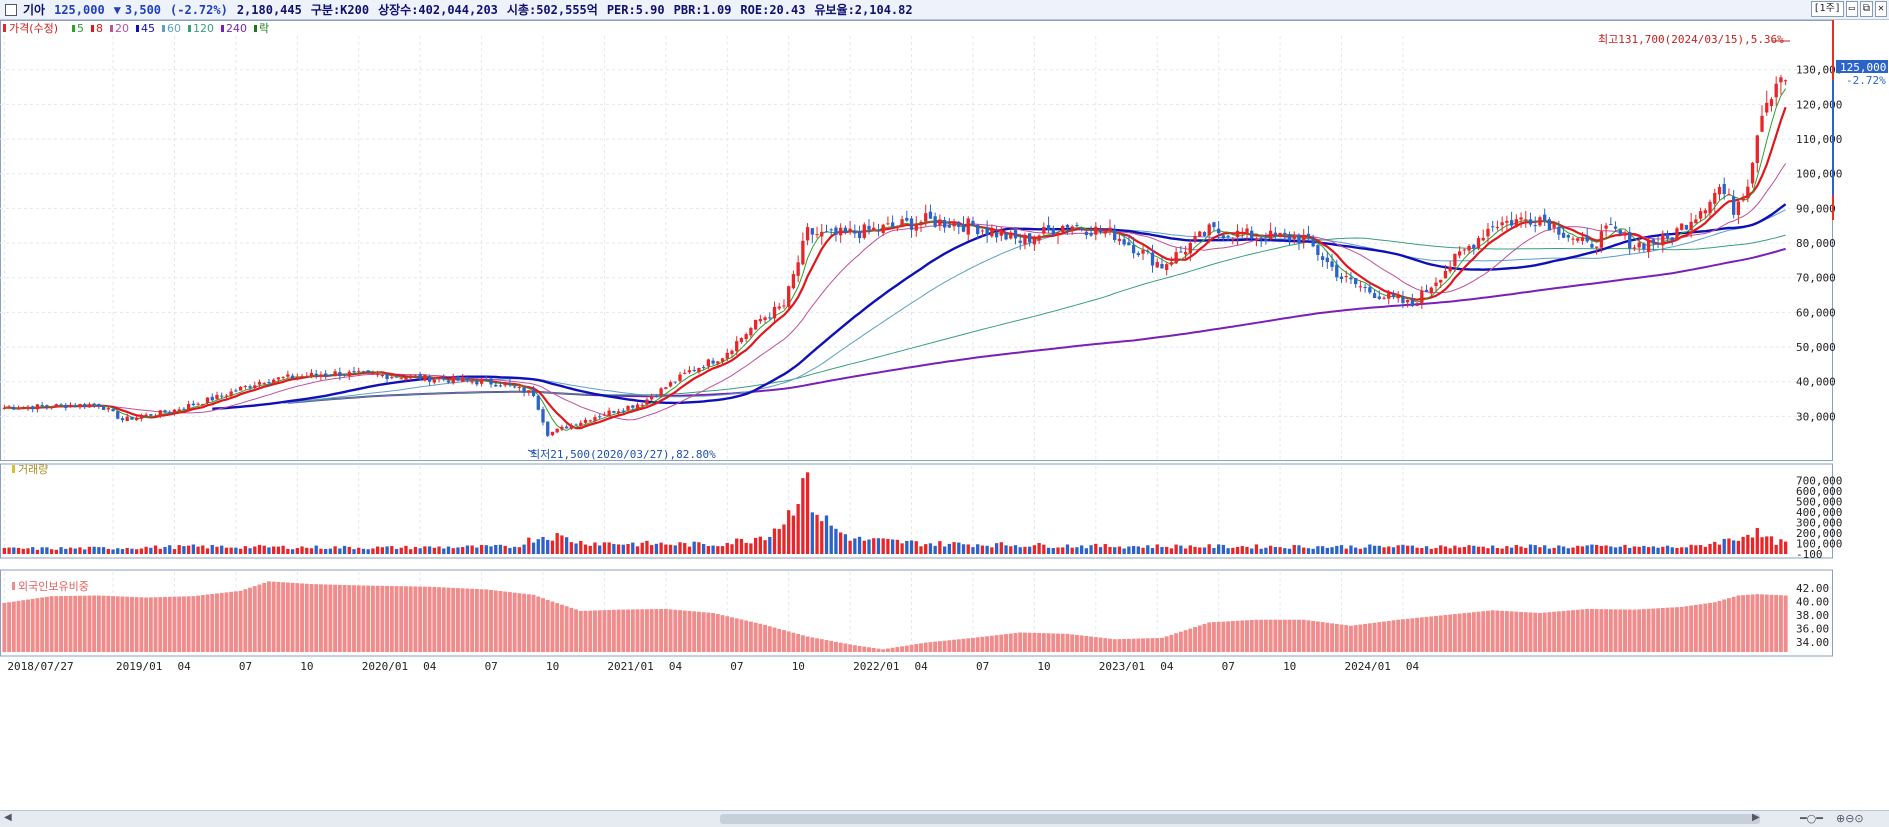 The height and width of the screenshot is (827, 1889). Describe the element at coordinates (34, 10) in the screenshot. I see `stock-name: 기아` at that location.